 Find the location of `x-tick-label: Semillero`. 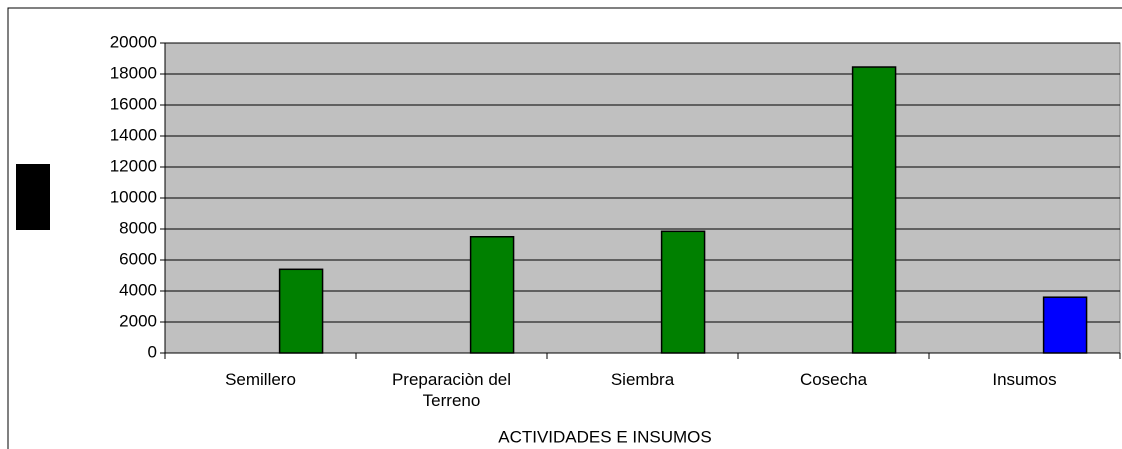

x-tick-label: Semillero is located at coordinates (260, 379).